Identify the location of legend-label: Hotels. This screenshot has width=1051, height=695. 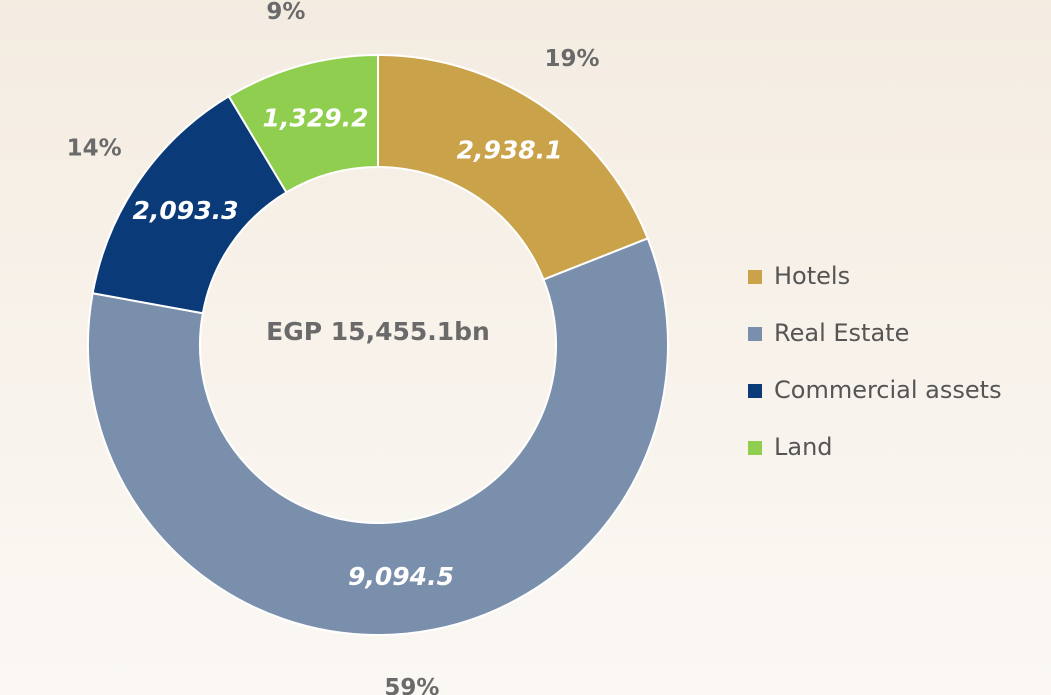
(812, 276).